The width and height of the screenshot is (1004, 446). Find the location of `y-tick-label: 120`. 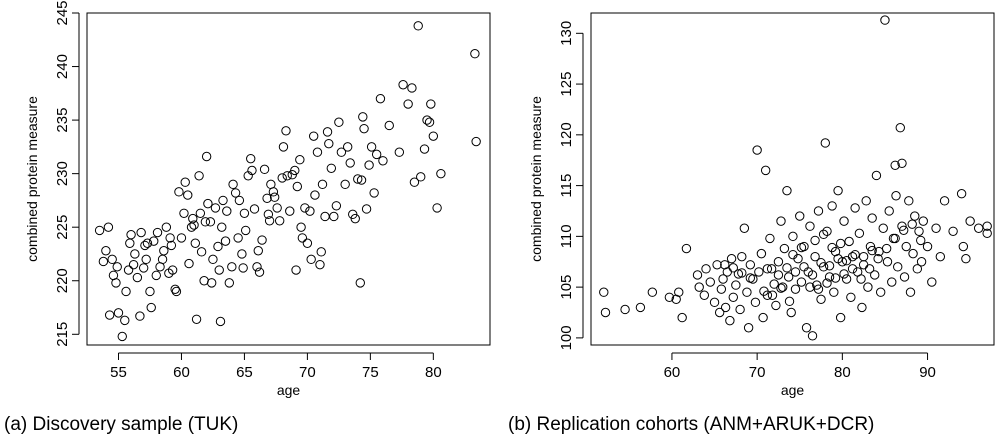

y-tick-label: 120 is located at coordinates (566, 134).